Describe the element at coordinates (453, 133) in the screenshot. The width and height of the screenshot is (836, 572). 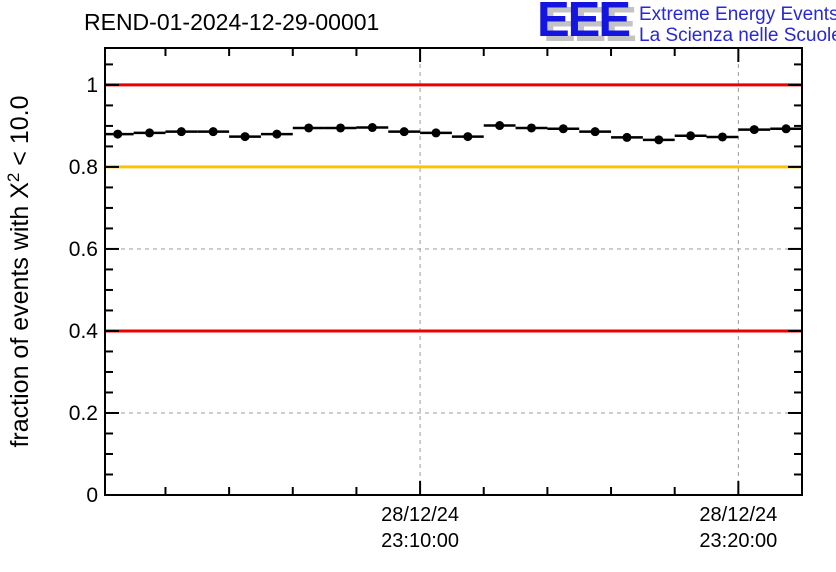
I see `data-series-fraction-of-good-chi2-events` at that location.